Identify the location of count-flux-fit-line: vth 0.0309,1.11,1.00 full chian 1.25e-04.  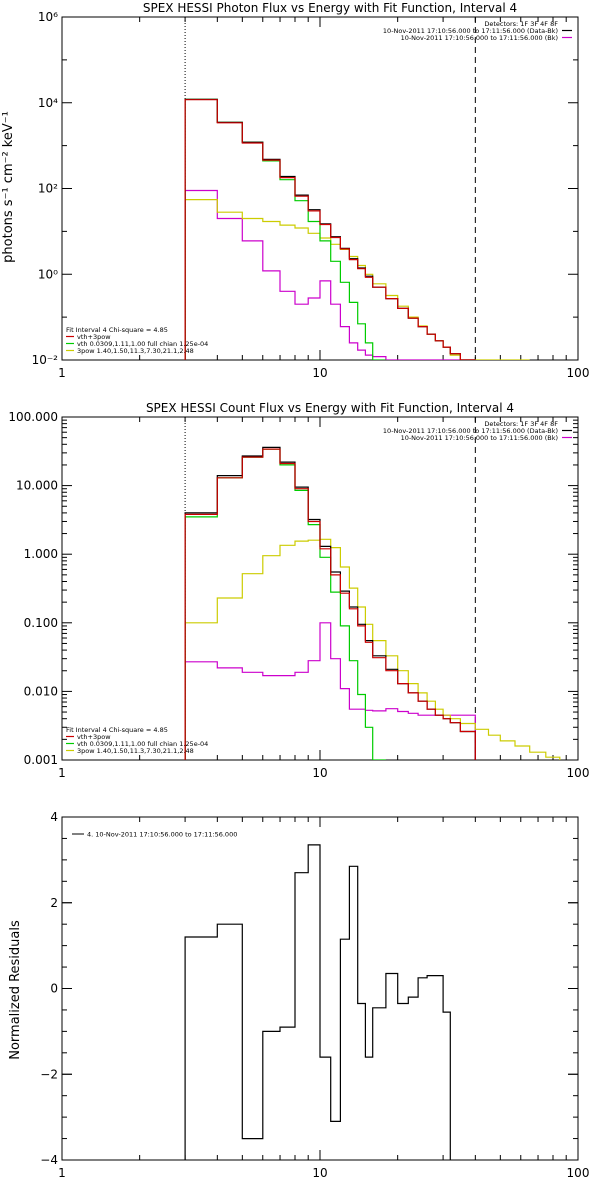
(142, 744).